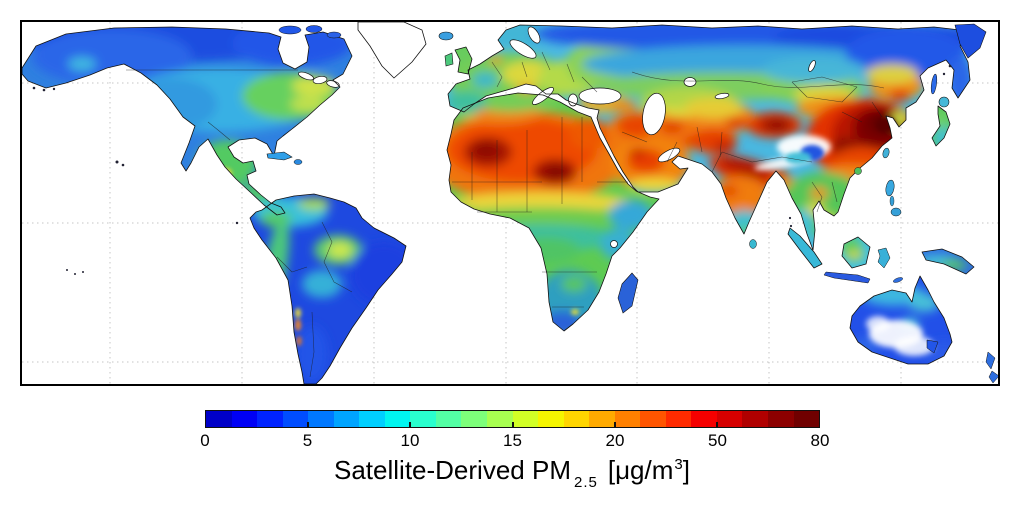 This screenshot has height=512, width=1024. Describe the element at coordinates (934, 84) in the screenshot. I see `island-sakhalin` at that location.